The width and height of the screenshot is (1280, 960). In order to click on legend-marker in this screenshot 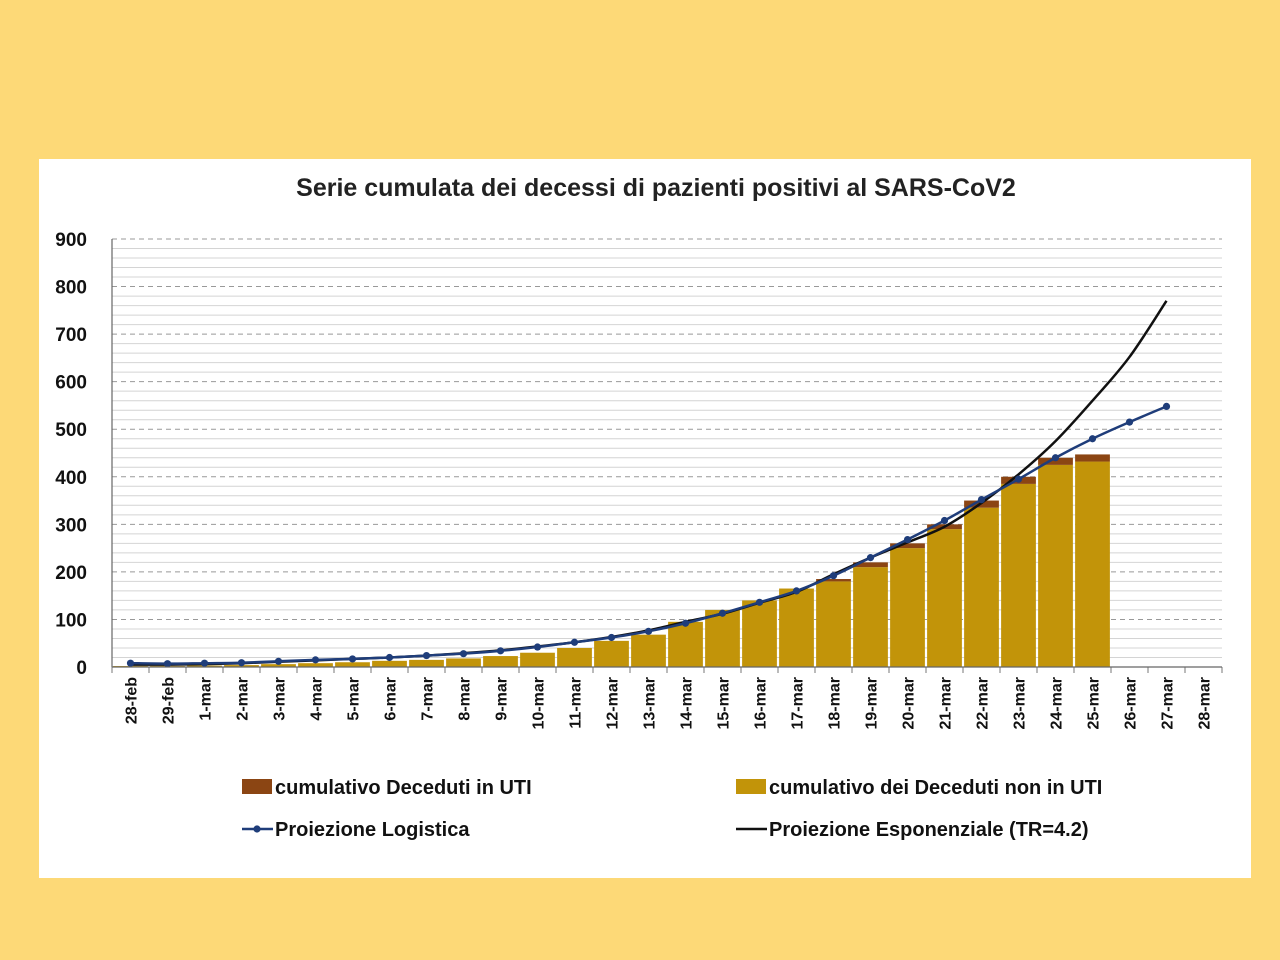, I will do `click(257, 829)`.